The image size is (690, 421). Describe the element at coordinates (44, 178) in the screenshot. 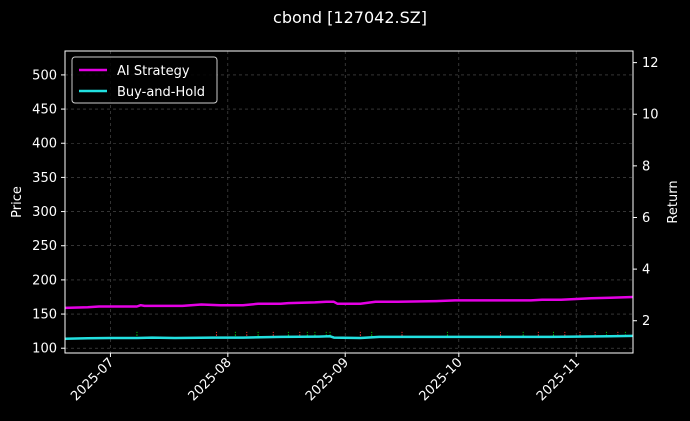

I see `y-tick-label: 350` at that location.